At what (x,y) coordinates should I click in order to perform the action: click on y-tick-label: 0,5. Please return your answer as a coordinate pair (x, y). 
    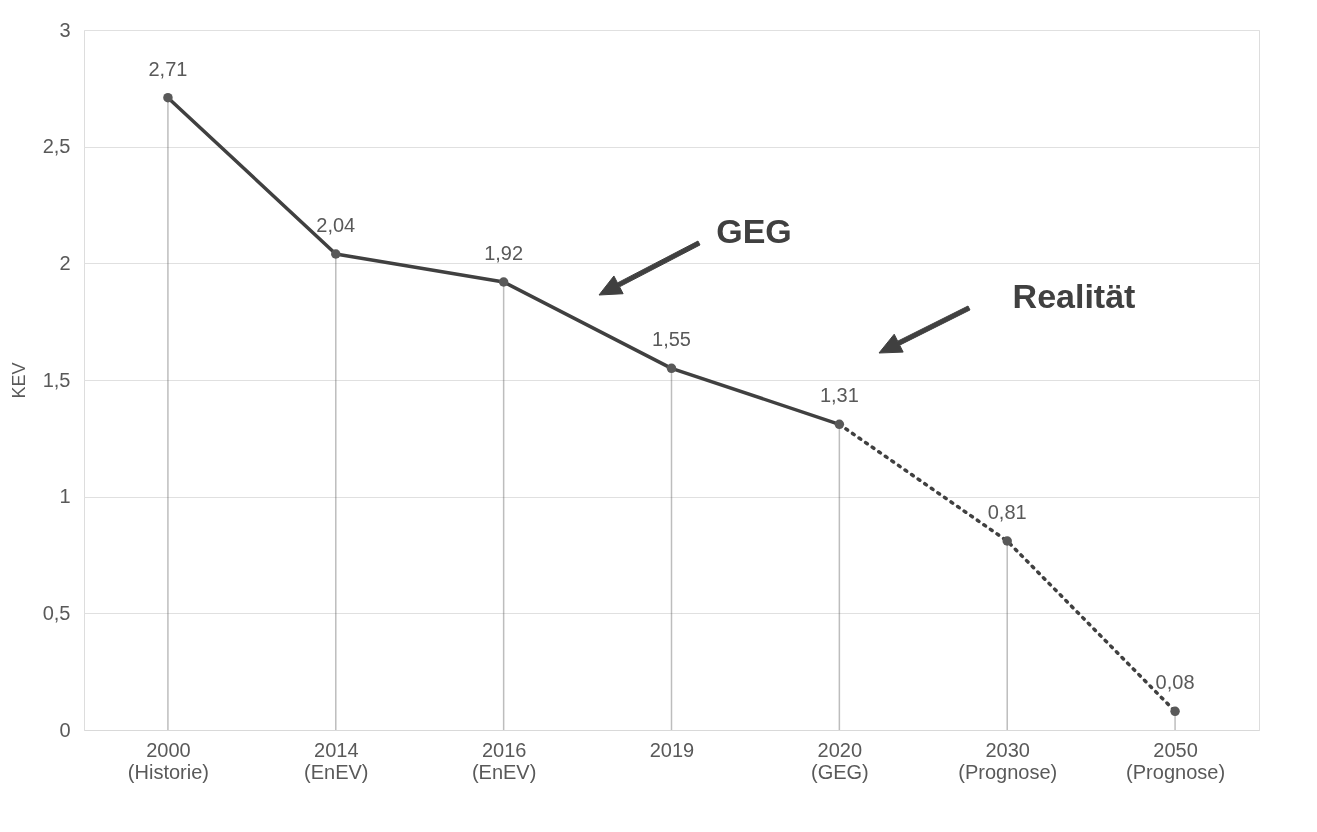
    Looking at the image, I should click on (56, 612).